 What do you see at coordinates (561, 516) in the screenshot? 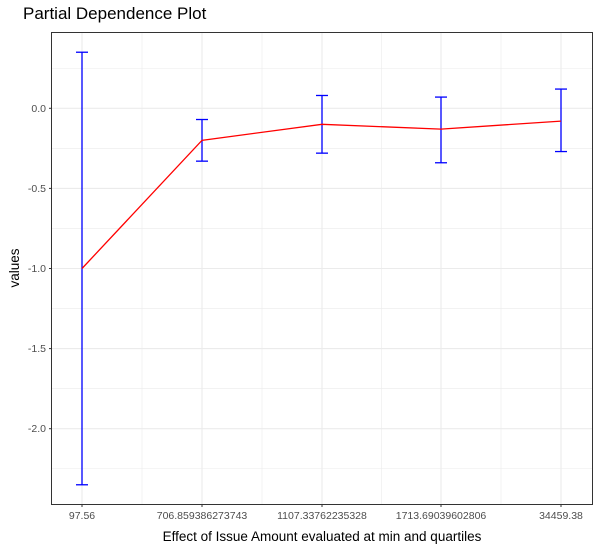
I see `x-tick-label: 34459.38` at bounding box center [561, 516].